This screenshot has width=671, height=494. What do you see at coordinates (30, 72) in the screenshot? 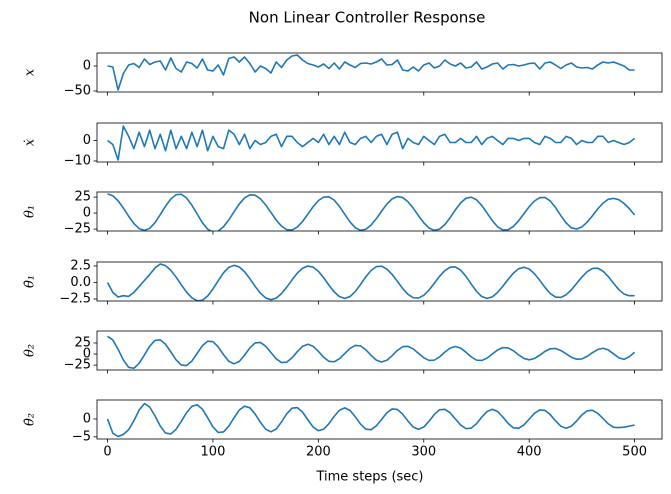
I see `y-axis-label: x` at bounding box center [30, 72].